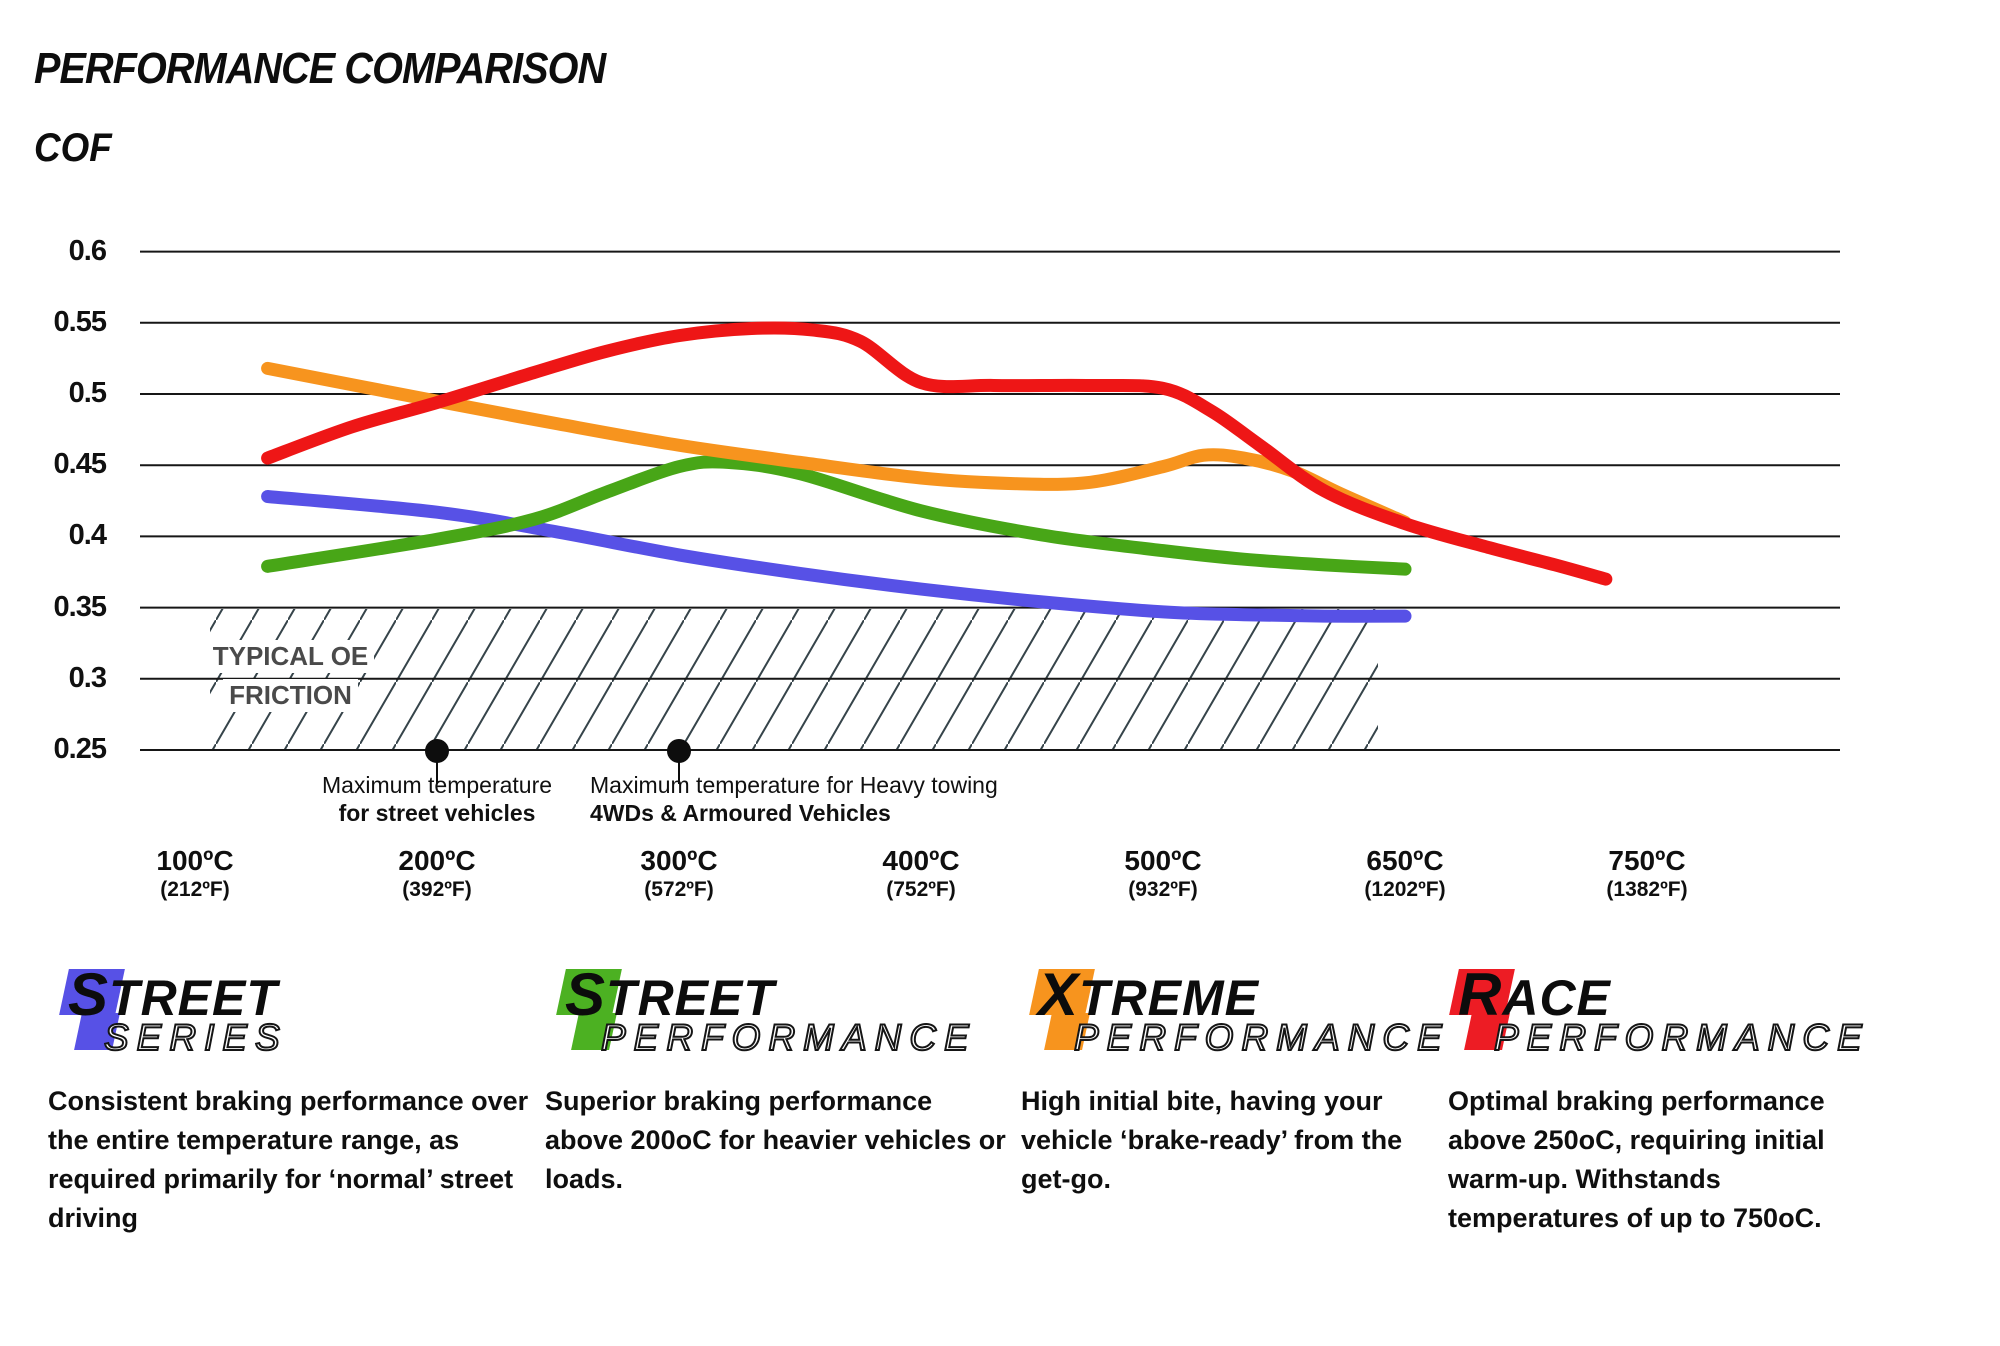 This screenshot has width=2000, height=1346. I want to click on annotation-line2: 4WDs & Armoured Vehicles, so click(740, 813).